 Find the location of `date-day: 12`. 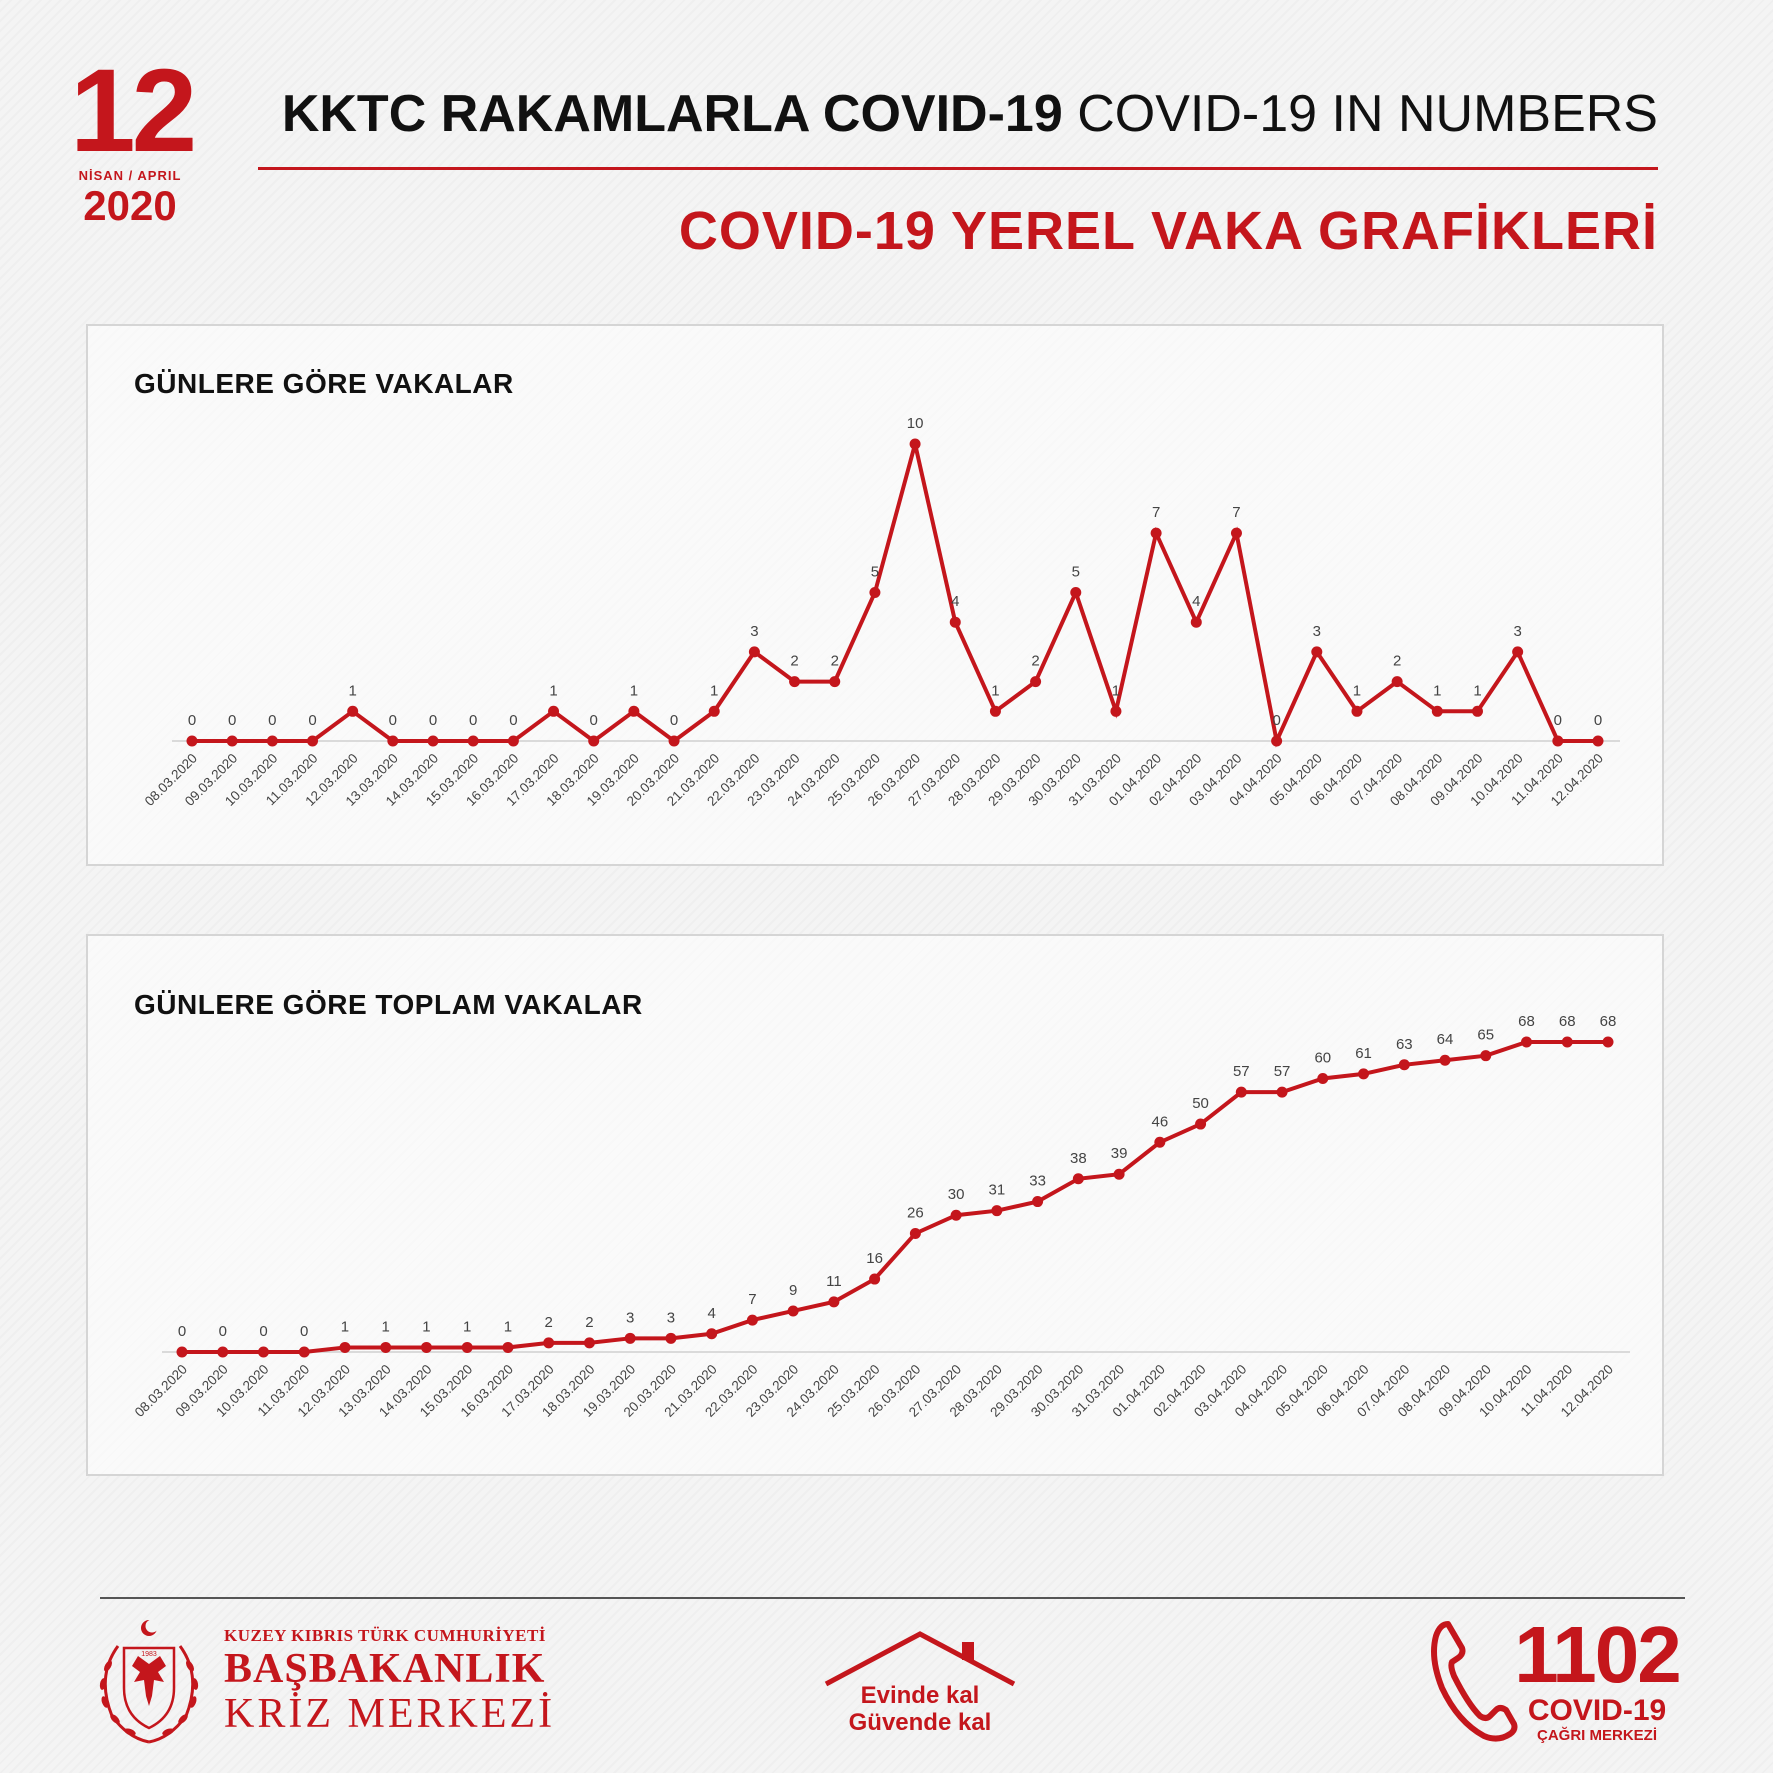

date-day: 12 is located at coordinates (133, 111).